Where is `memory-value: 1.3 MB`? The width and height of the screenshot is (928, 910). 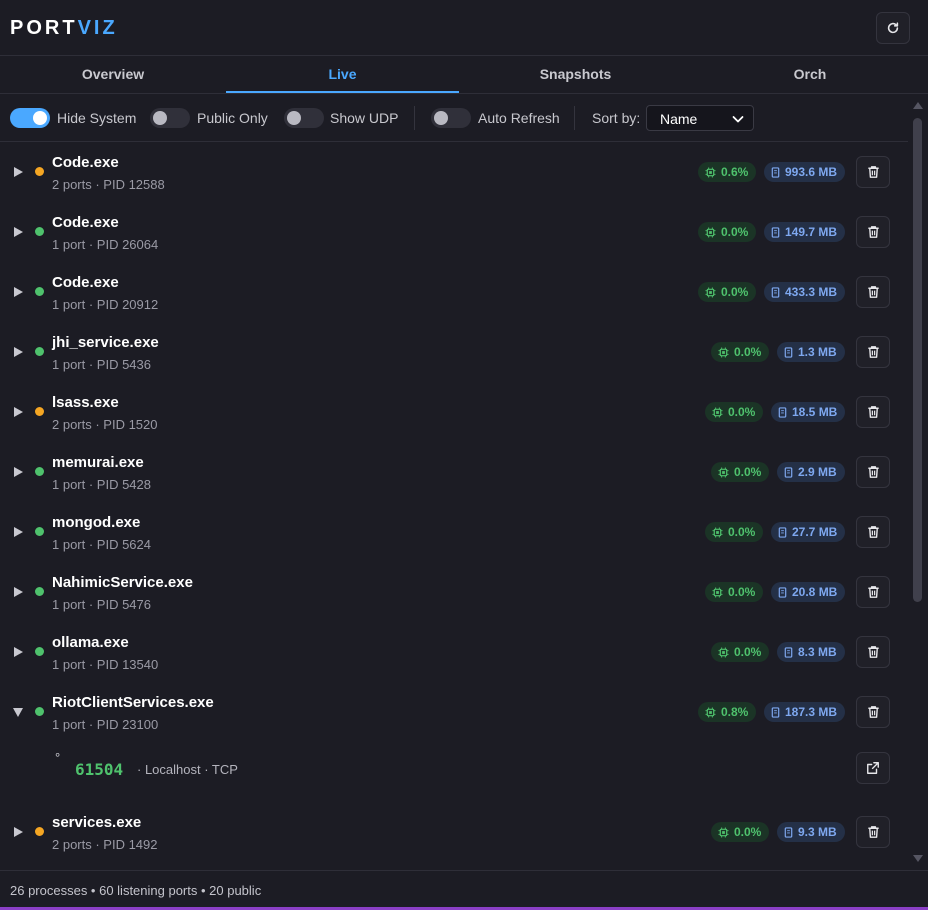
memory-value: 1.3 MB is located at coordinates (817, 352).